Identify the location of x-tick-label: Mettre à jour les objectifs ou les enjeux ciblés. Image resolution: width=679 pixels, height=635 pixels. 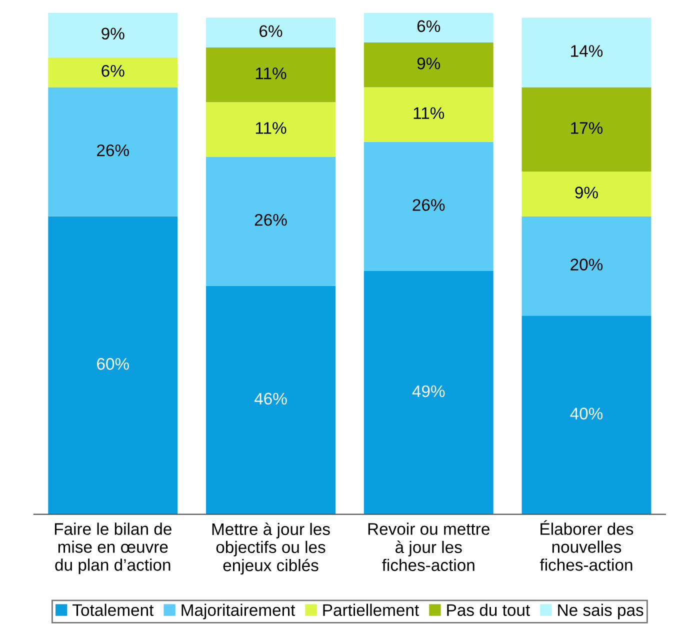
(271, 548).